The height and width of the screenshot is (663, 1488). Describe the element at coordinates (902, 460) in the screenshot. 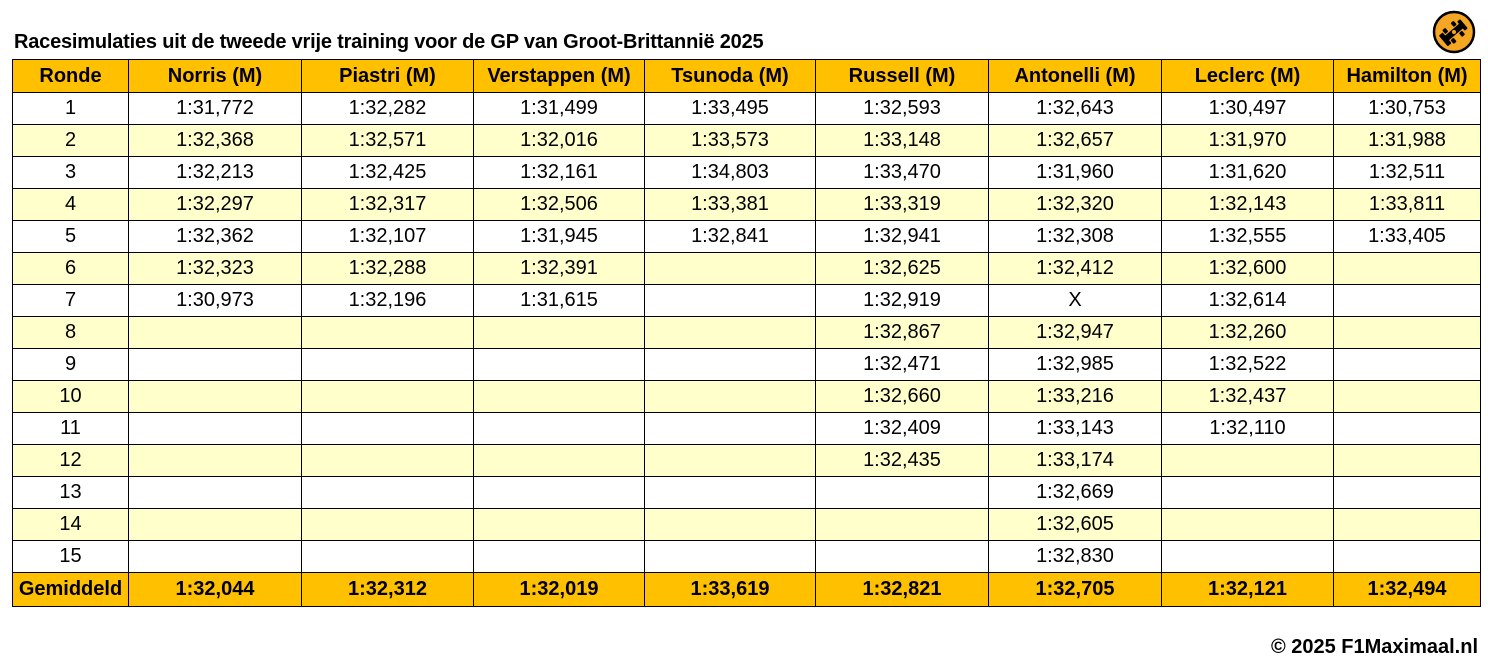

I see `lap-time-cell: 1:32,435` at that location.